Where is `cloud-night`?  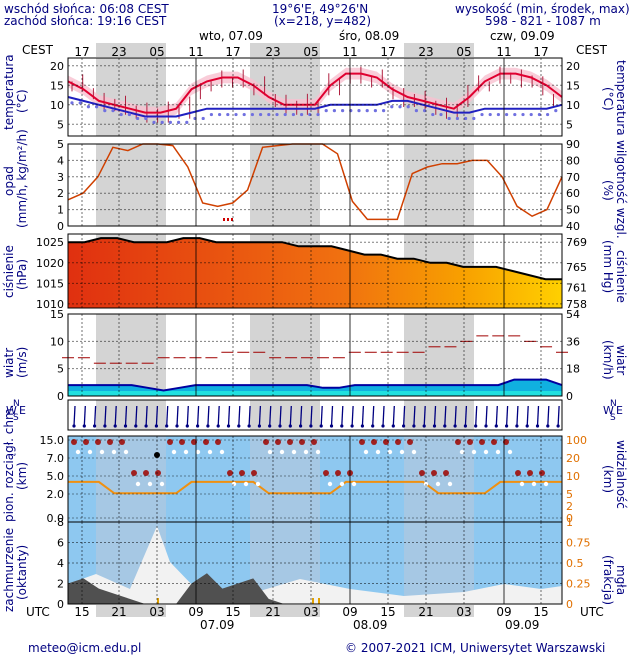 cloud-night is located at coordinates (439, 563).